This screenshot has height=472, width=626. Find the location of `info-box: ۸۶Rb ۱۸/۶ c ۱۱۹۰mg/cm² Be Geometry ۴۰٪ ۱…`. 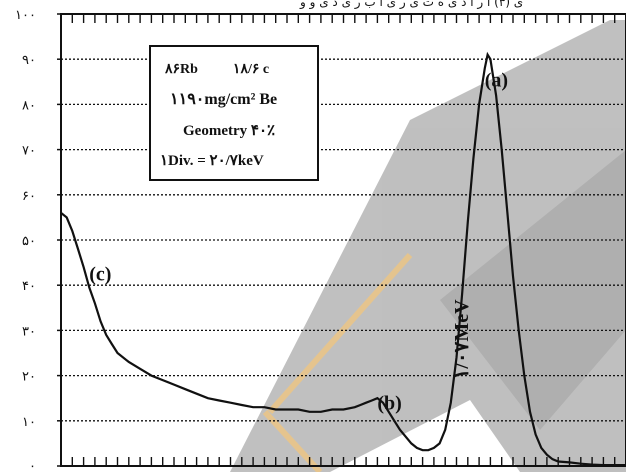

info-box: ۸۶Rb ۱۸/۶ c ۱۱۹۰mg/cm² Be Geometry ۴۰٪ ۱… is located at coordinates (234, 113).